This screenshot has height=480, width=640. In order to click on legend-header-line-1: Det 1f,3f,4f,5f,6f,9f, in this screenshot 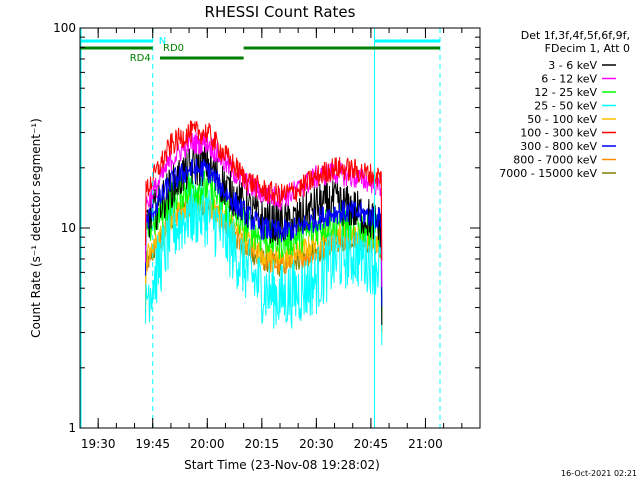, I will do `click(575, 35)`.